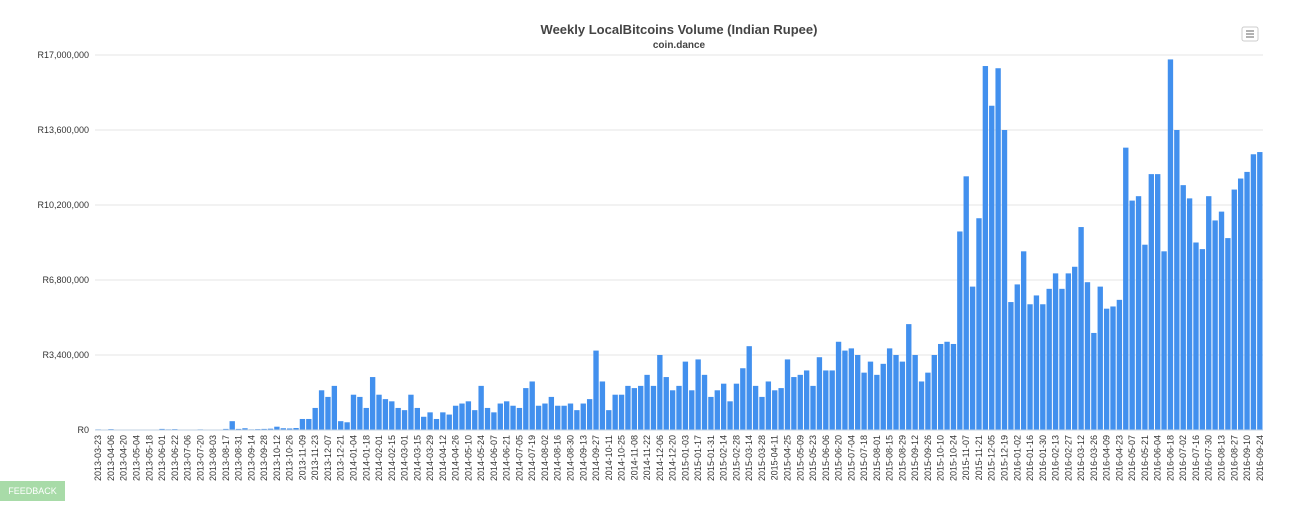  I want to click on x-tick-label: 2014-06-21, so click(507, 458).